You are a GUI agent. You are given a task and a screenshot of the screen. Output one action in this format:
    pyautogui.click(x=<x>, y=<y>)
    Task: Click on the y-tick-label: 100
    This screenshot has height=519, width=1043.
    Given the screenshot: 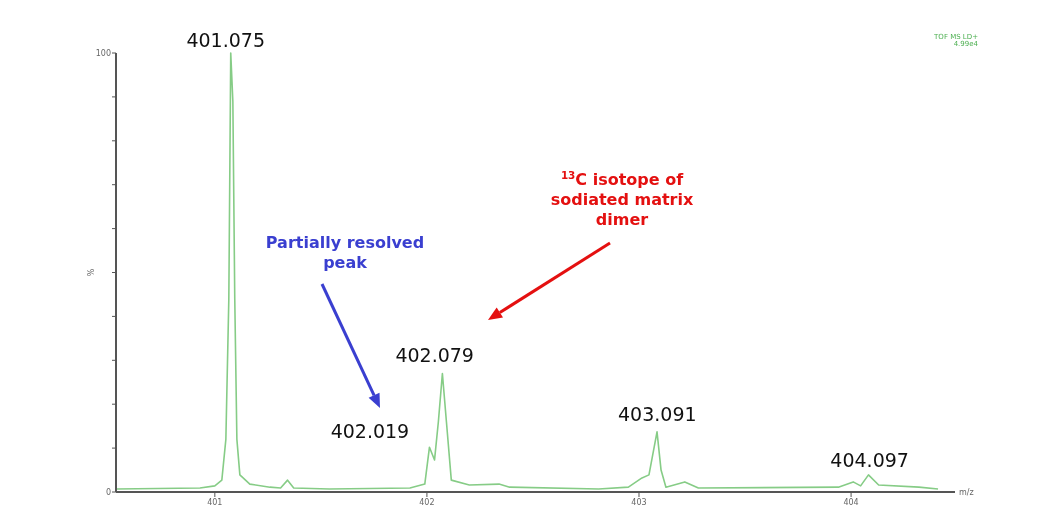 What is the action you would take?
    pyautogui.click(x=103, y=53)
    